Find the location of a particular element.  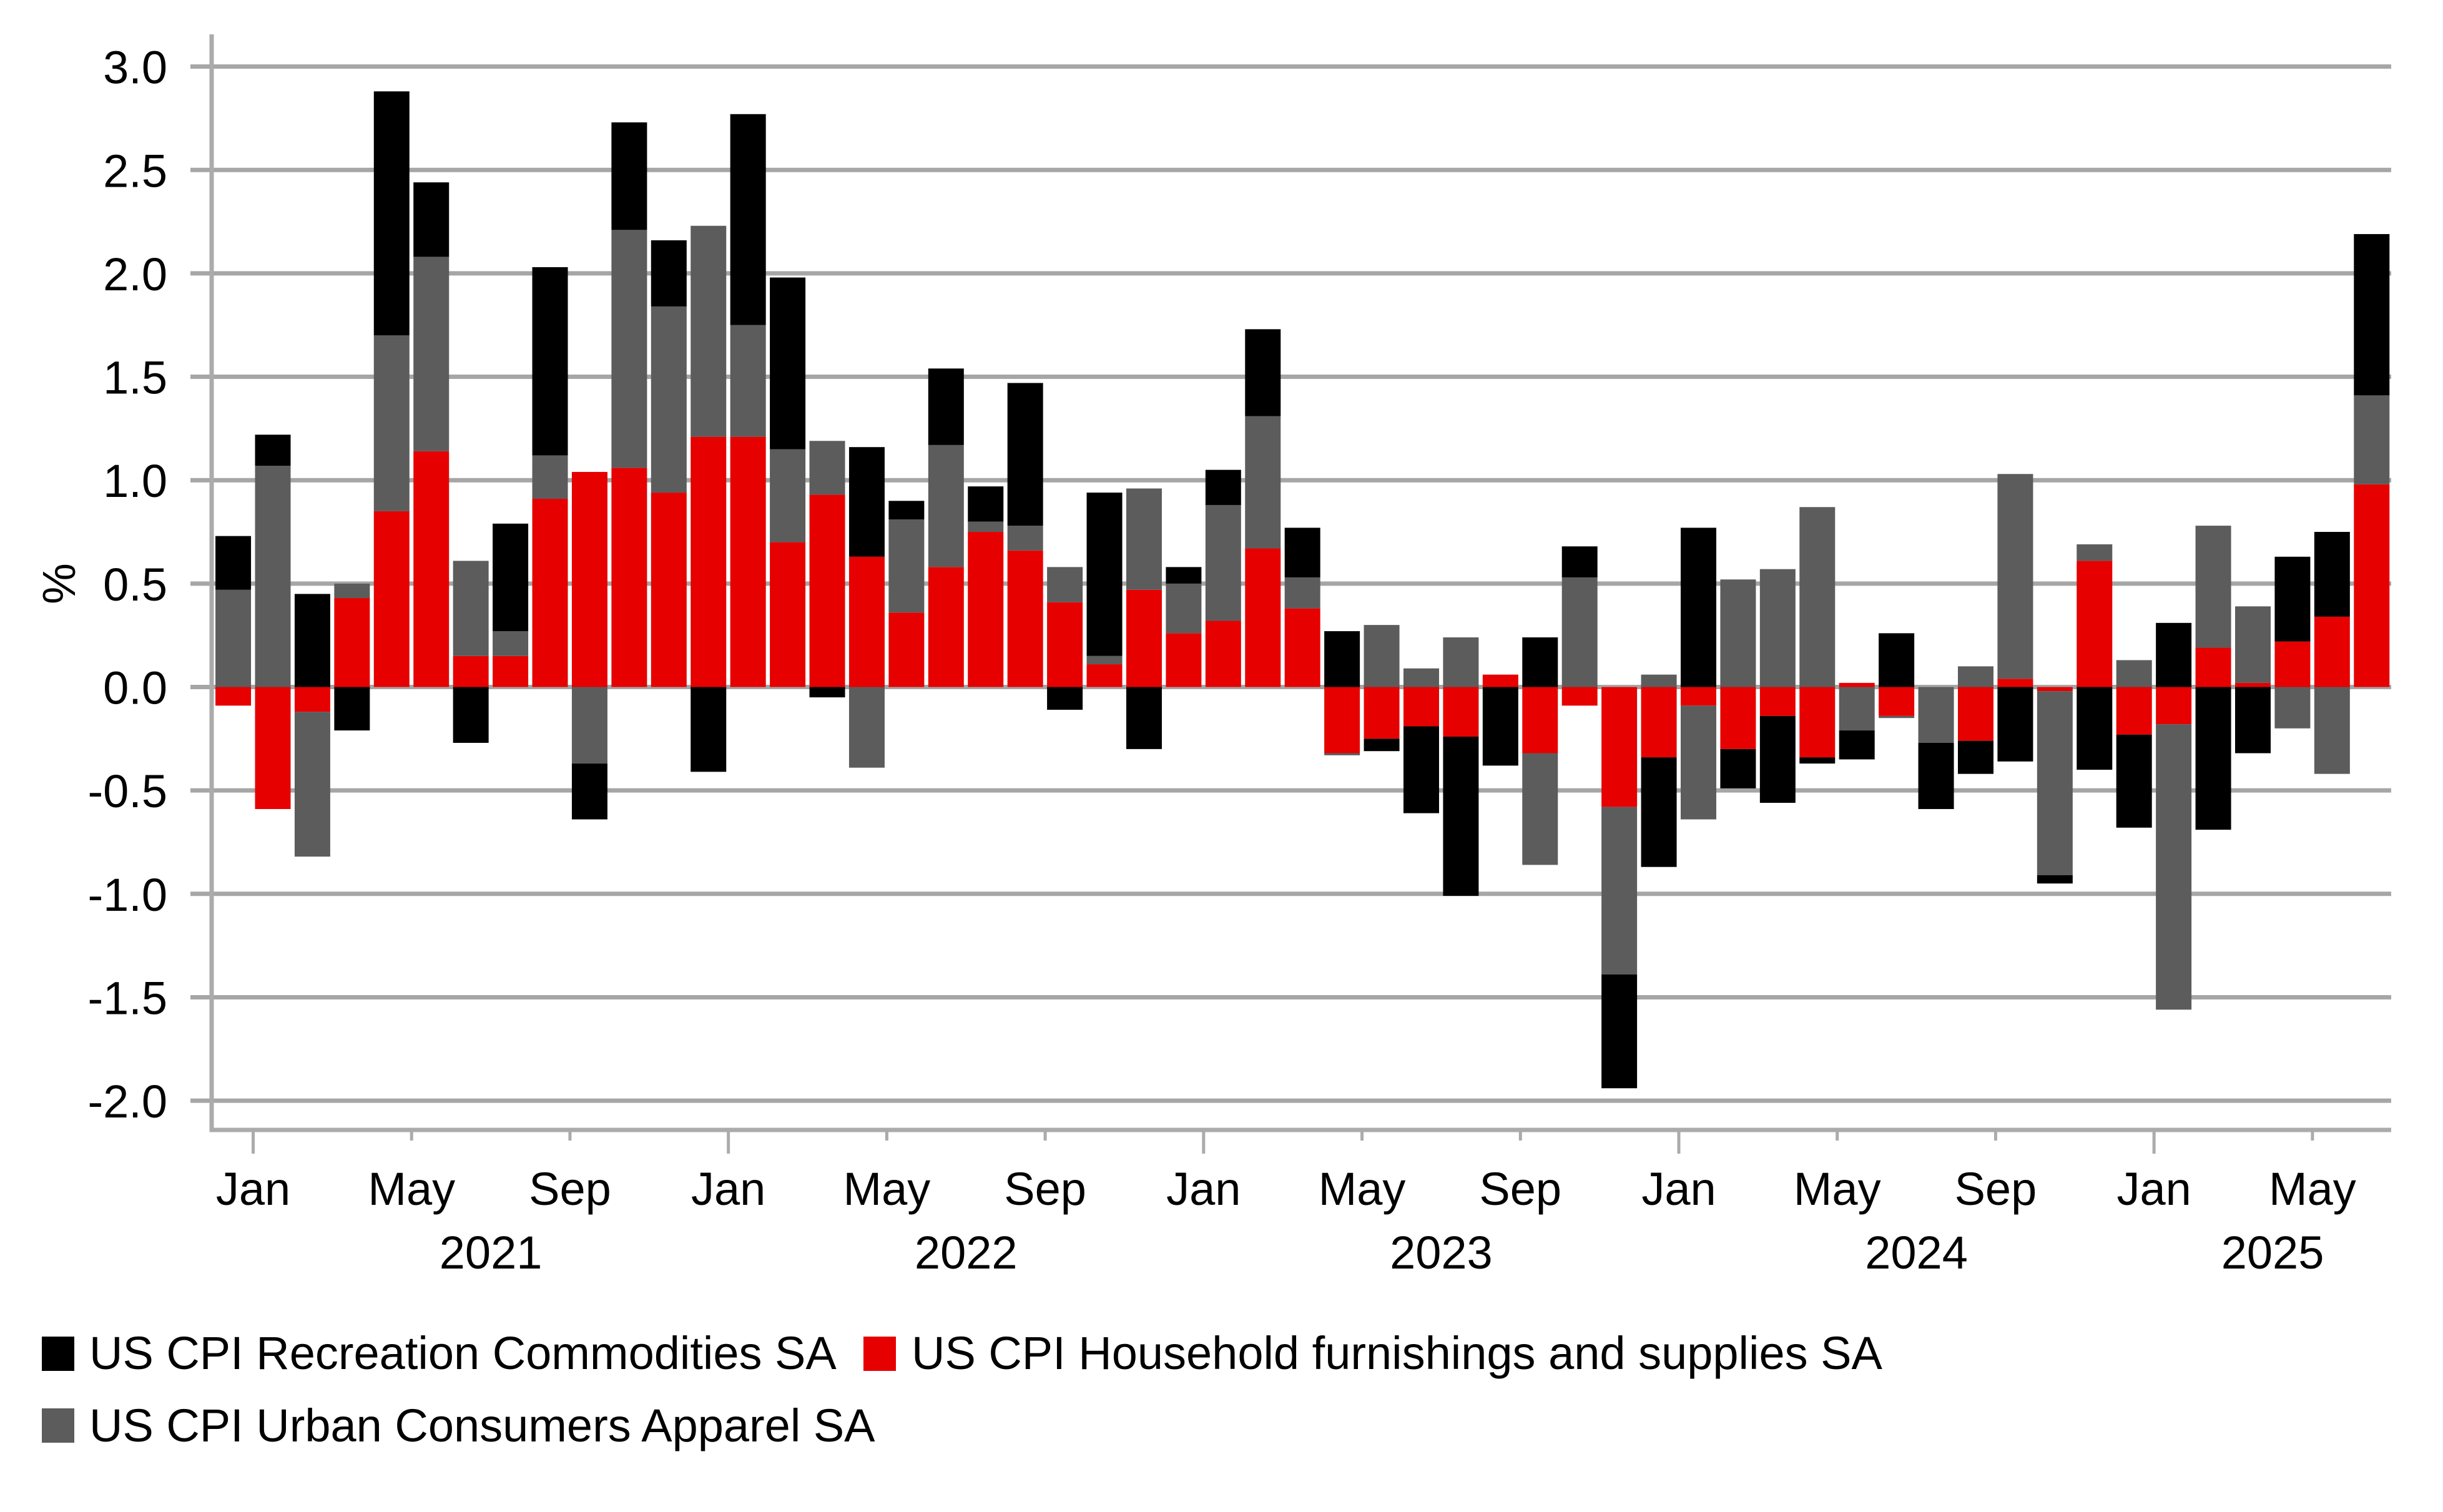

bar-stack: 2024-07 is located at coordinates (1936, 748).